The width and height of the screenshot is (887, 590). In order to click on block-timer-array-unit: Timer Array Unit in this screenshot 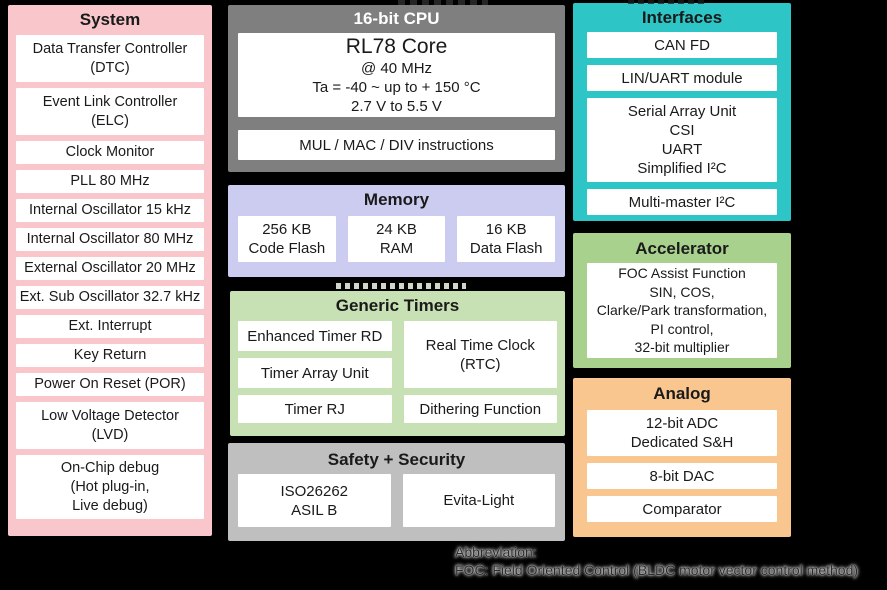, I will do `click(315, 373)`.